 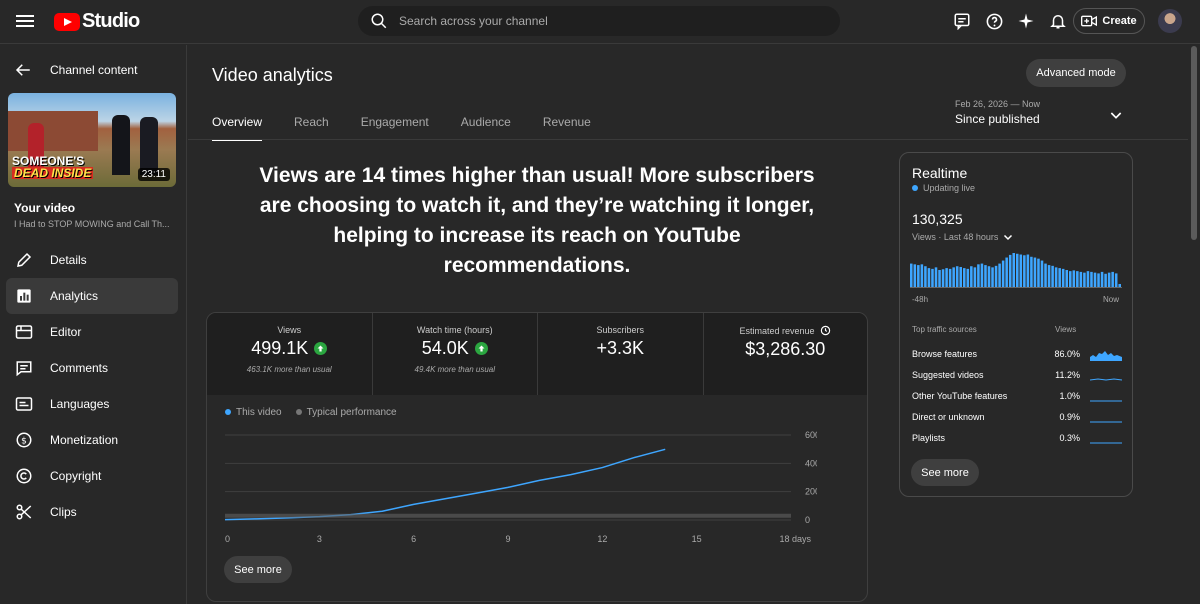 I want to click on help-icon, so click(x=994, y=21).